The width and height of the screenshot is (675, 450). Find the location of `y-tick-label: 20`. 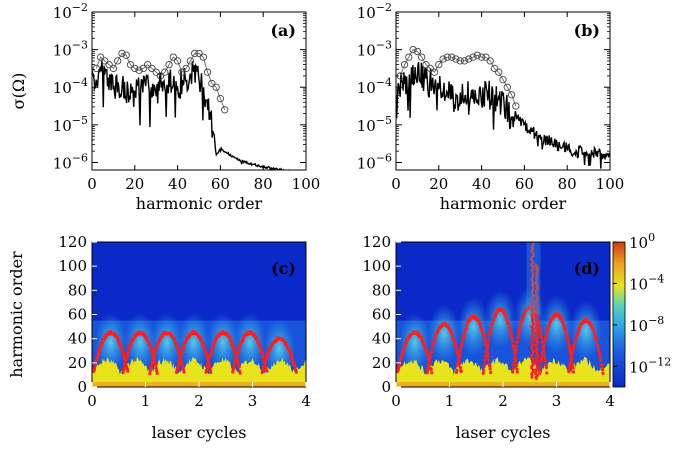

y-tick-label: 20 is located at coordinates (77, 363).